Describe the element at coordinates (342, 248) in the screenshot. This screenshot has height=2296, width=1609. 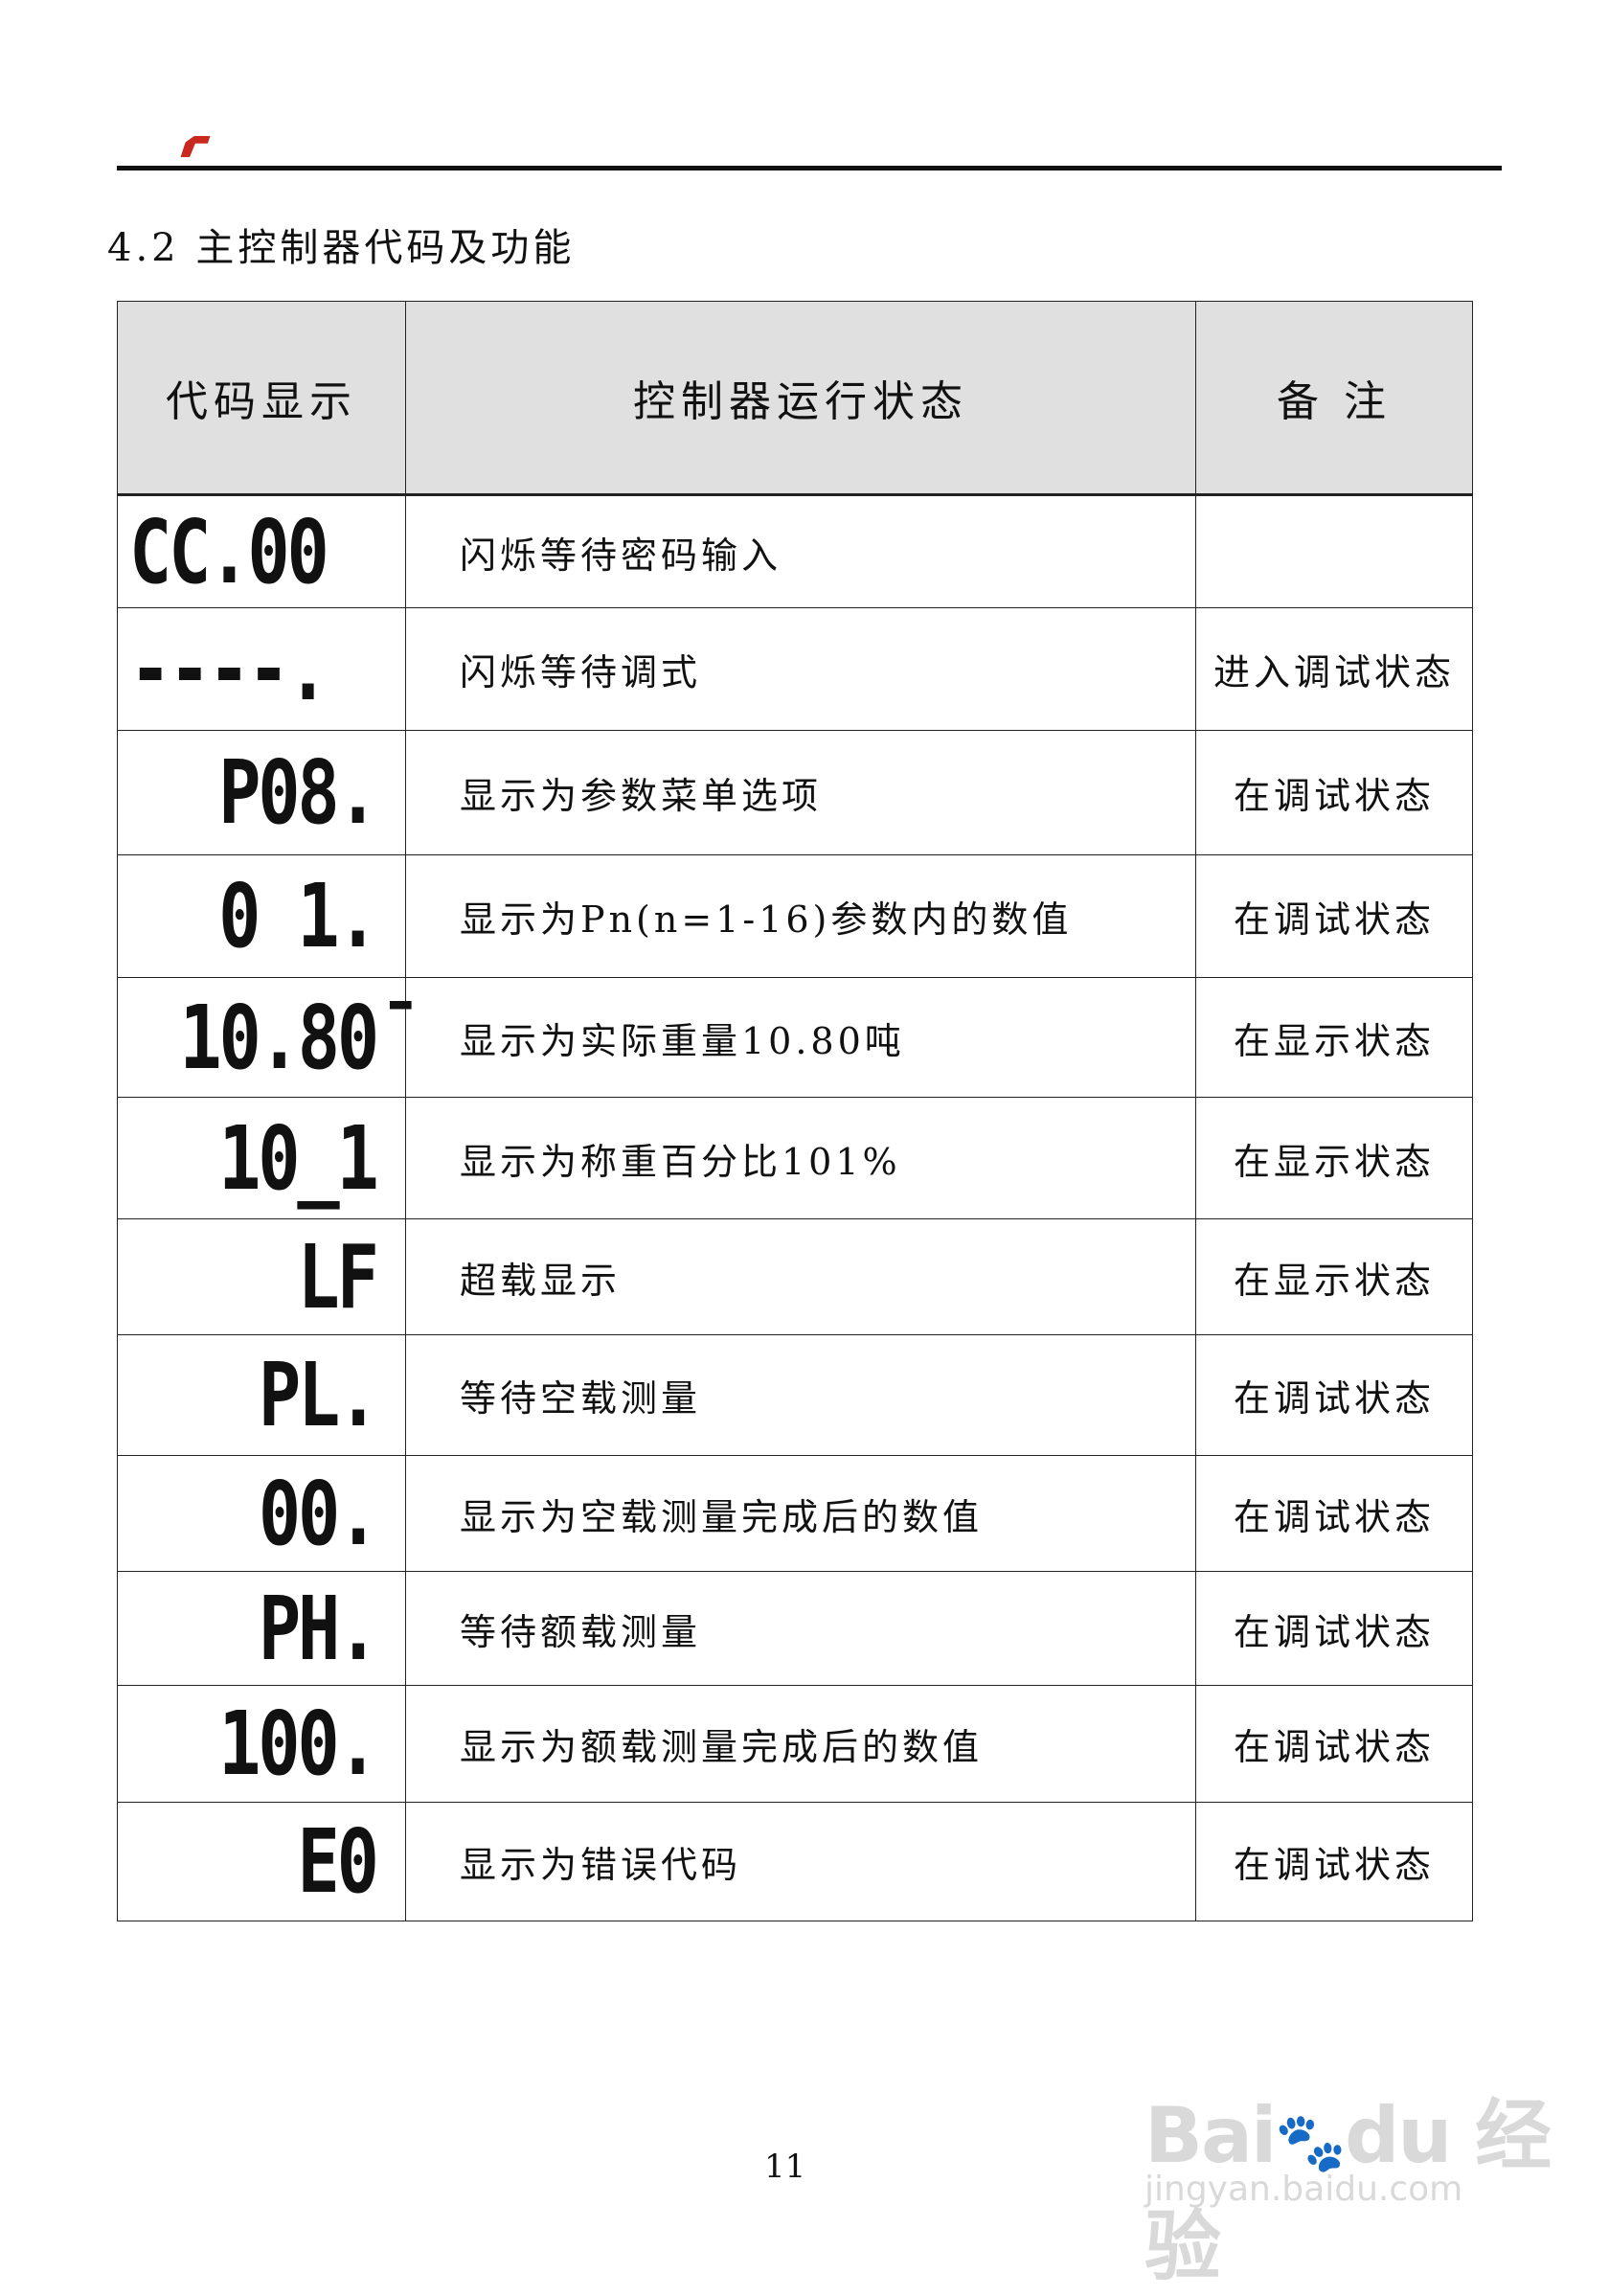
I see `section-title: 4.2 主控制器代码及功能` at that location.